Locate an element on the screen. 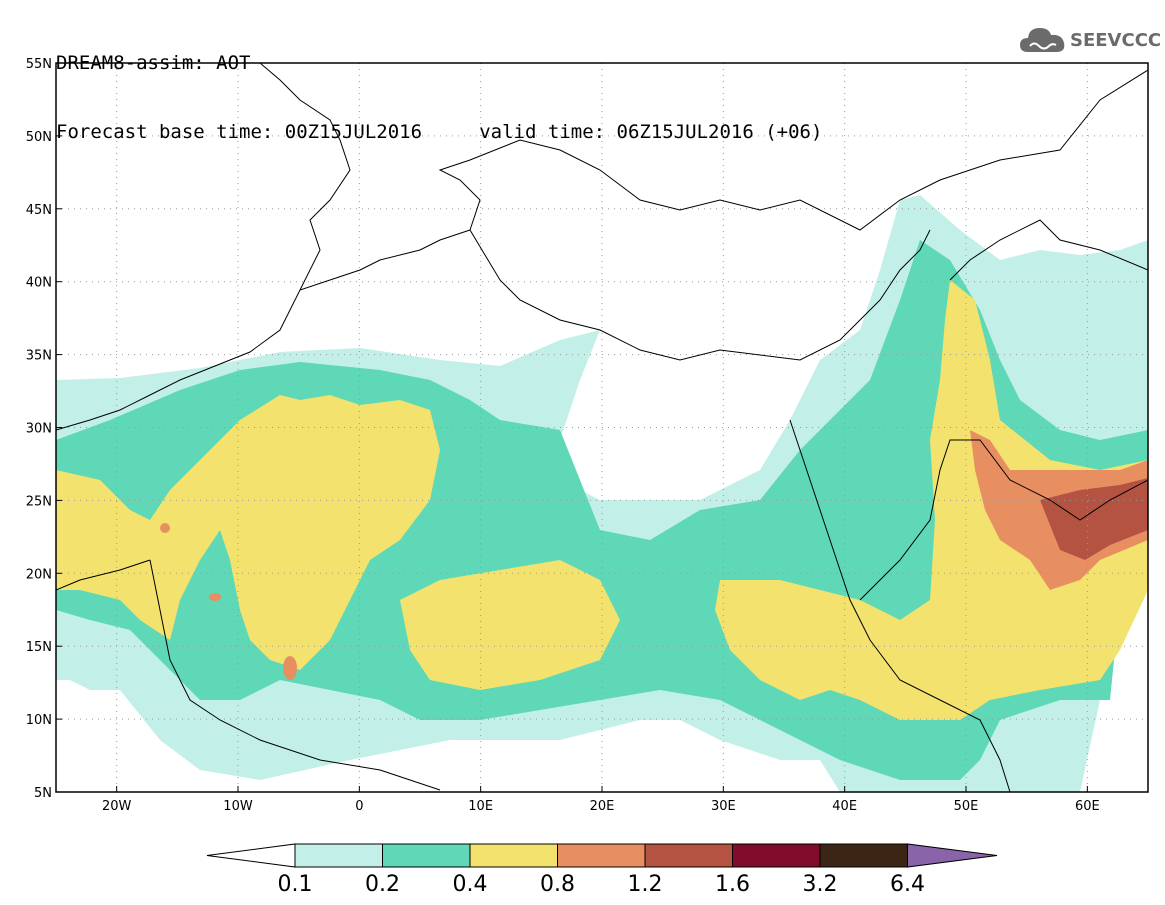  colorbar-label: 0.1 is located at coordinates (295, 884).